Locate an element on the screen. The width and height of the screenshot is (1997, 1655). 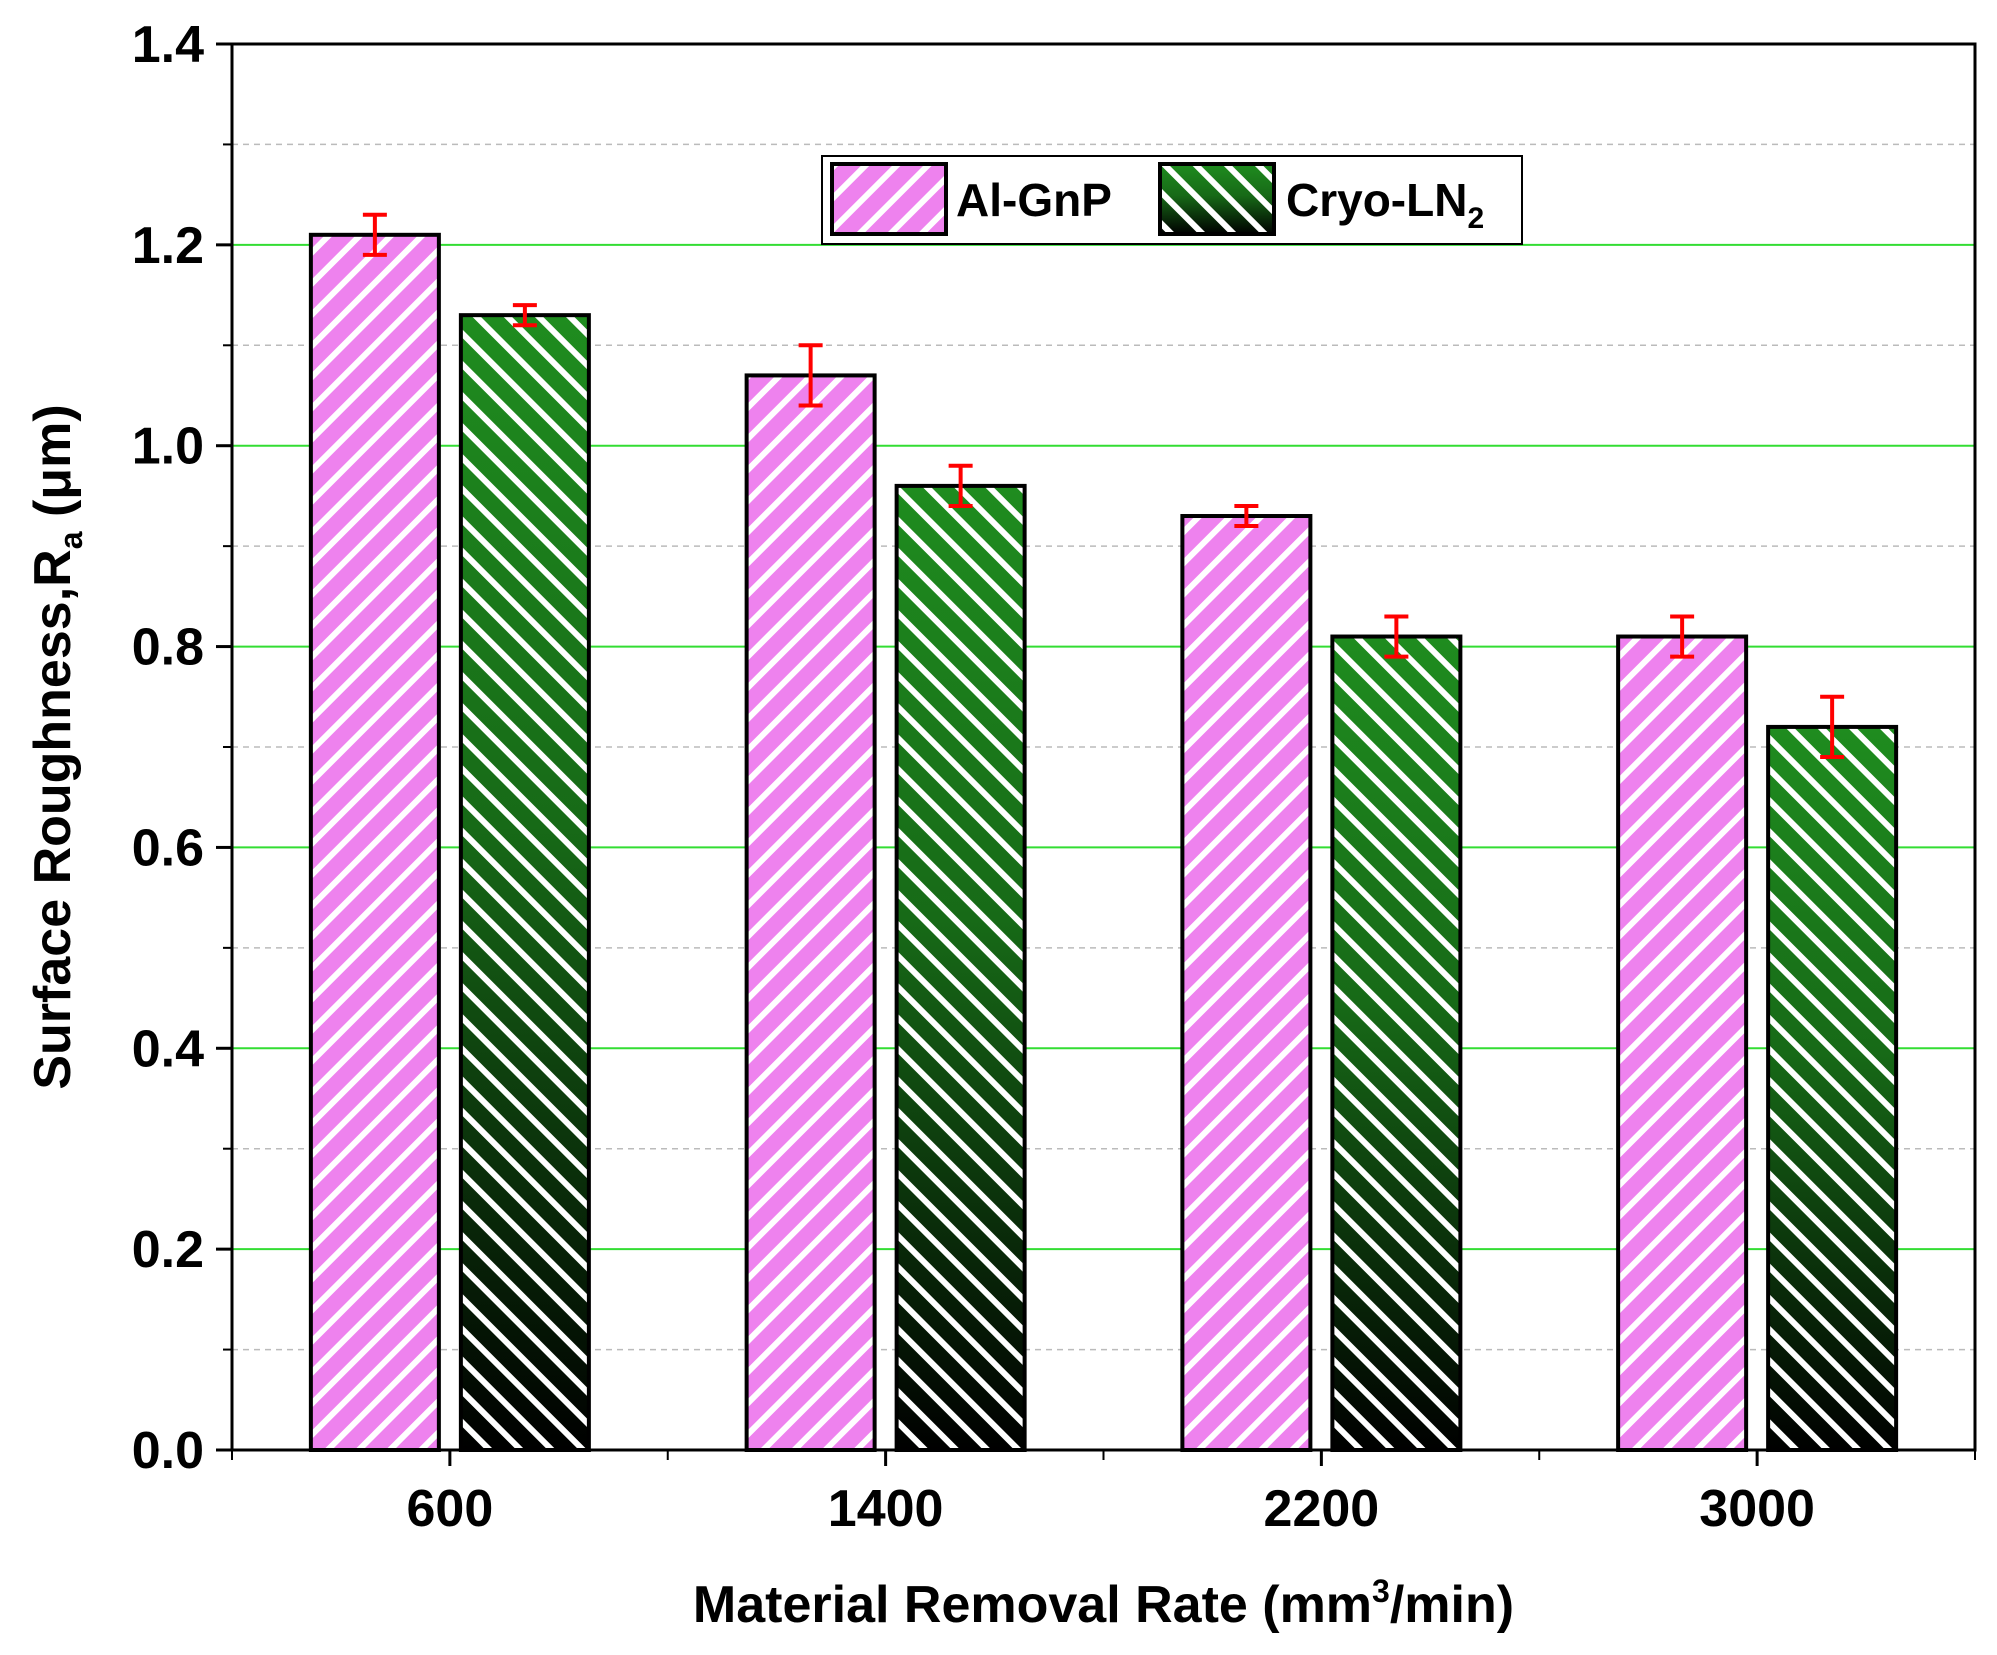
legend-label-cryo-ln2: Cryo-LN2 is located at coordinates (1385, 204).